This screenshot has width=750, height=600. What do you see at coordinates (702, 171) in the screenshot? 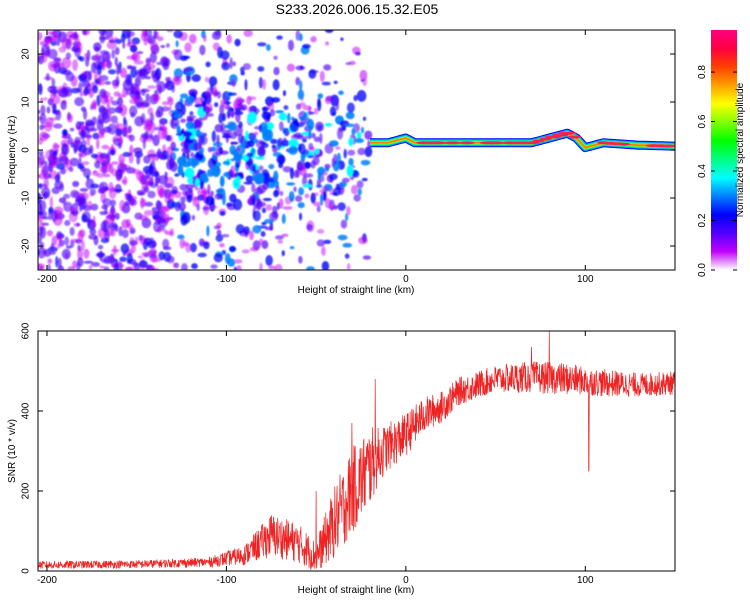
I see `colorbar-tick-label: 0.4` at bounding box center [702, 171].